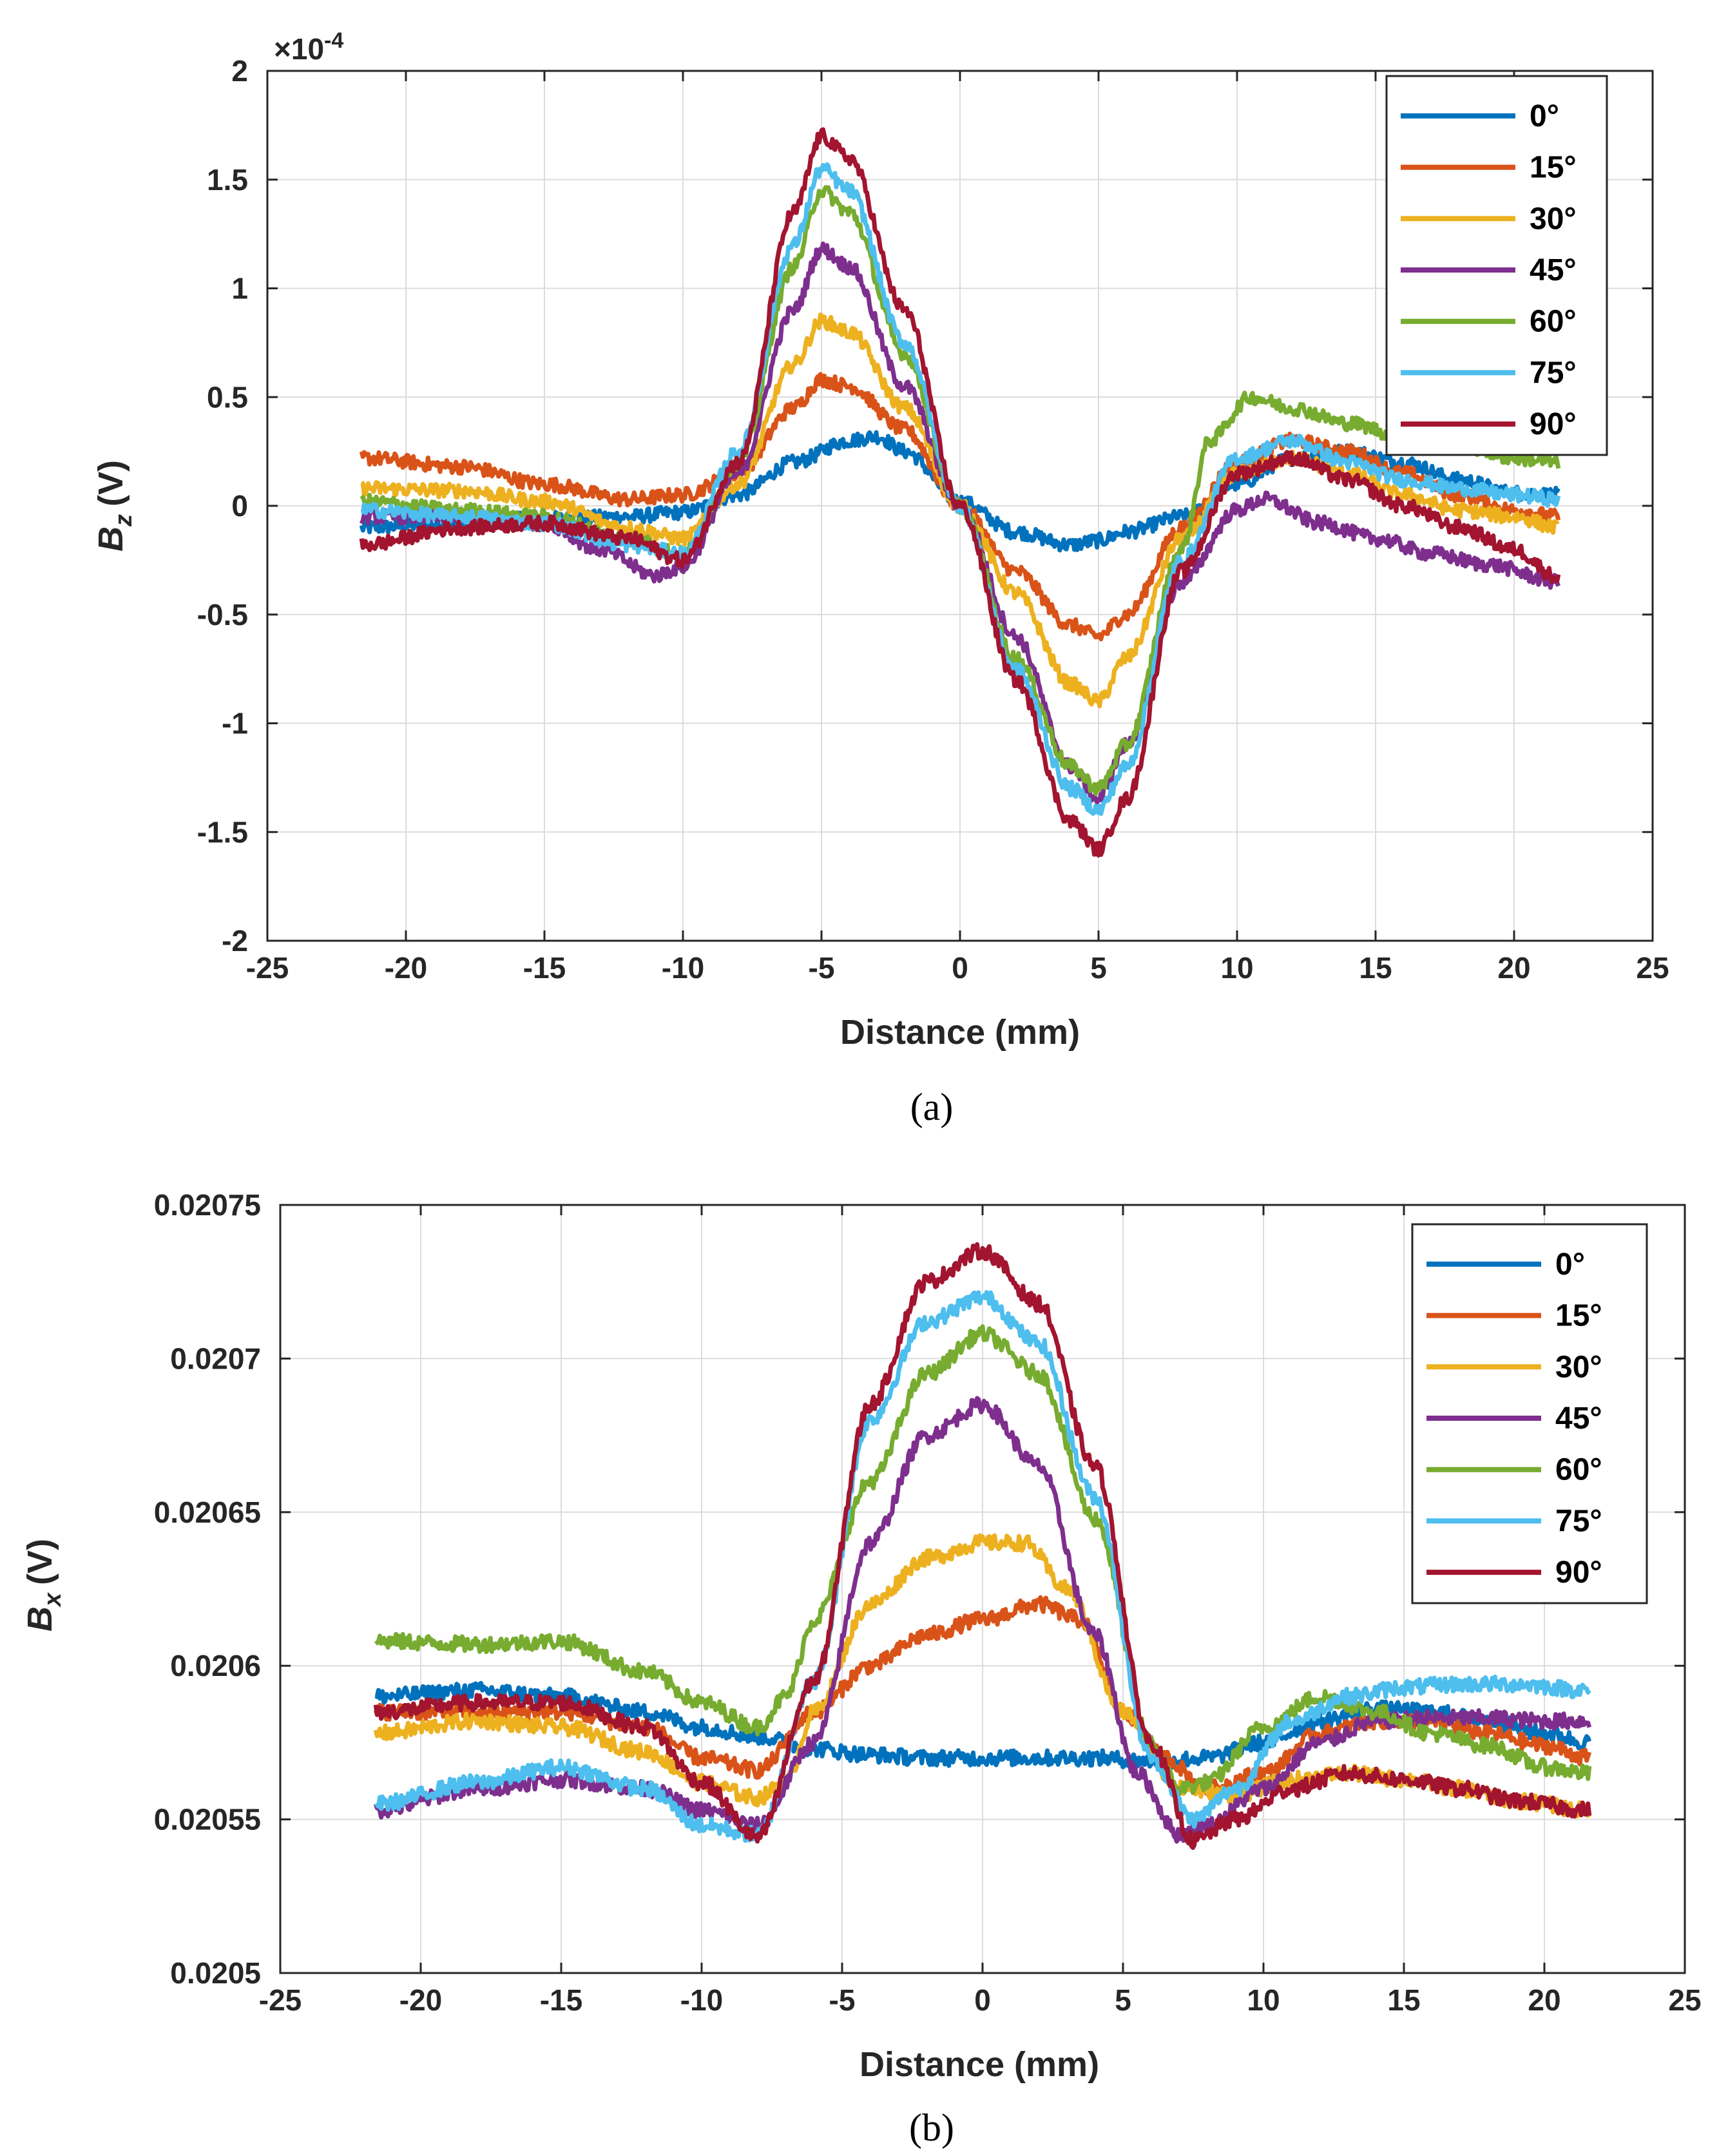 Image resolution: width=1728 pixels, height=2156 pixels. What do you see at coordinates (333, 40) in the screenshot?
I see `exponent-power-a: -4` at bounding box center [333, 40].